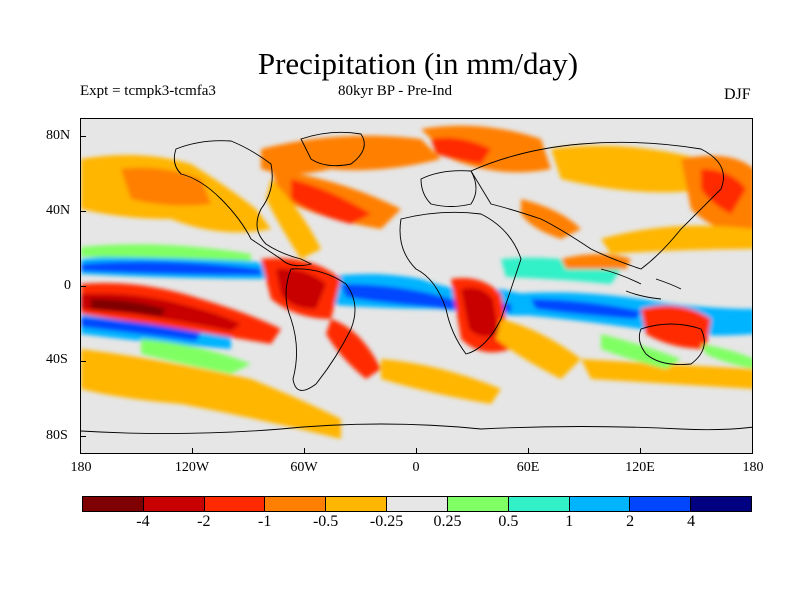  I want to click on xtick-0: 0, so click(416, 467).